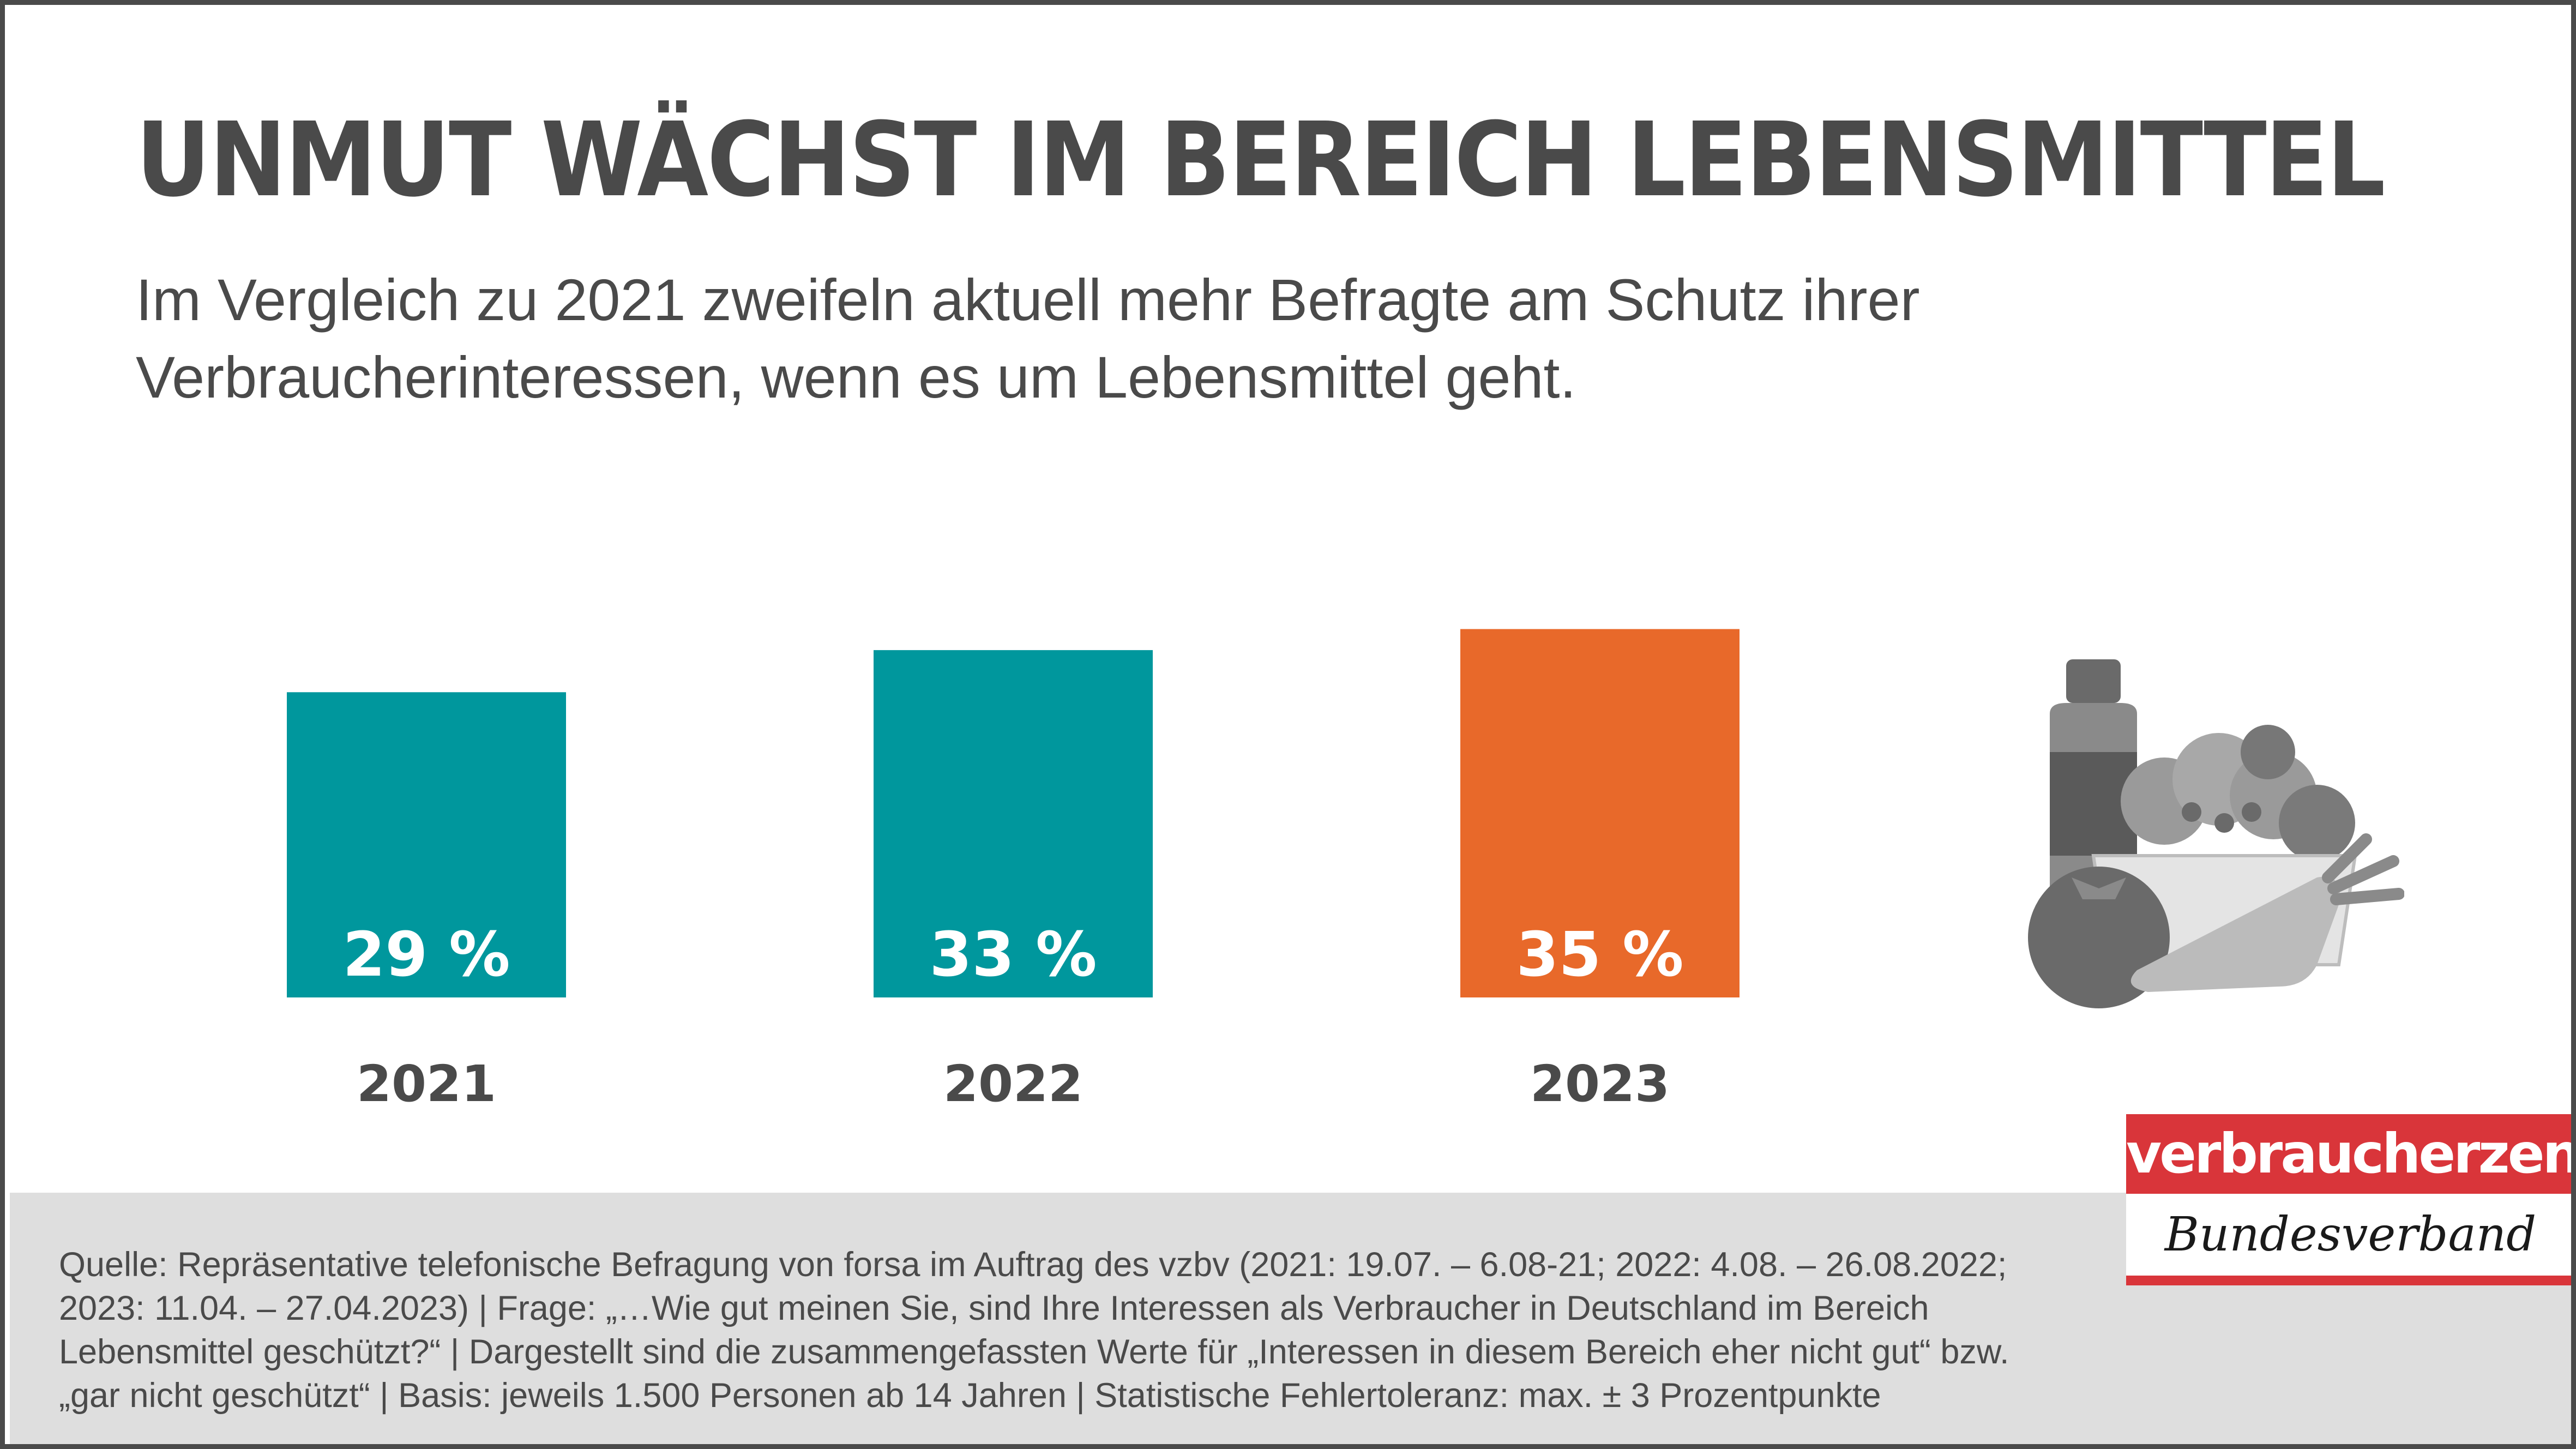 Image resolution: width=2576 pixels, height=1449 pixels. Describe the element at coordinates (1599, 954) in the screenshot. I see `bar-value-label-2023: 35 %` at that location.